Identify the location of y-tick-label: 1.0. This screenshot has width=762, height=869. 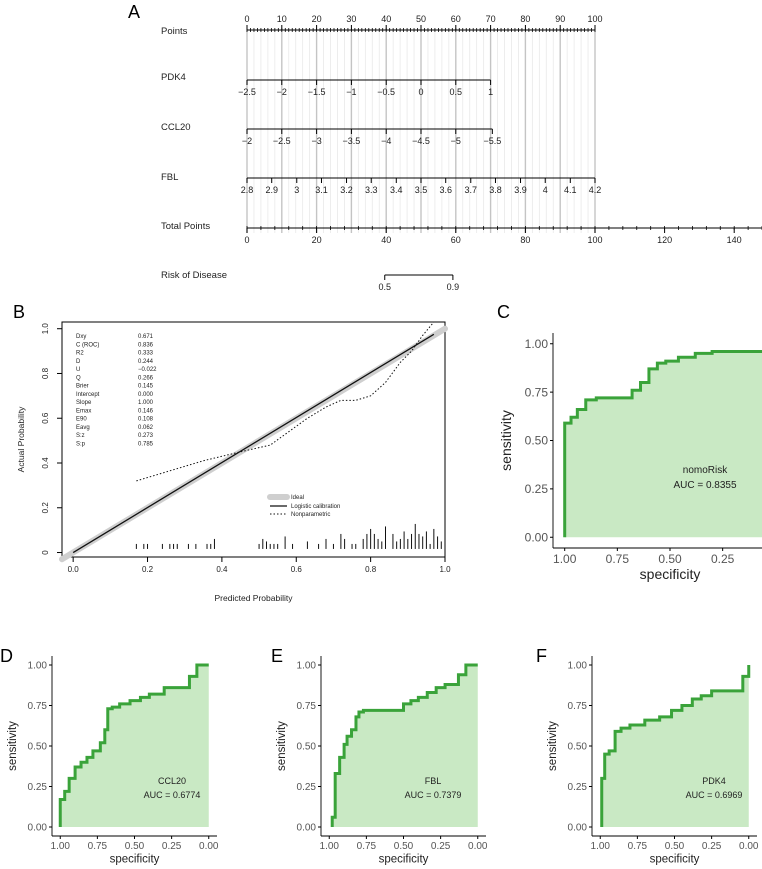
(45, 329).